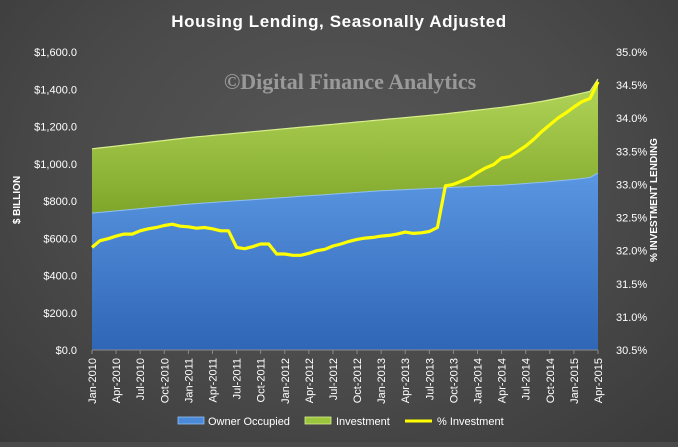 This screenshot has width=678, height=447. Describe the element at coordinates (631, 86) in the screenshot. I see `y2-tick-label: 34.5%` at that location.